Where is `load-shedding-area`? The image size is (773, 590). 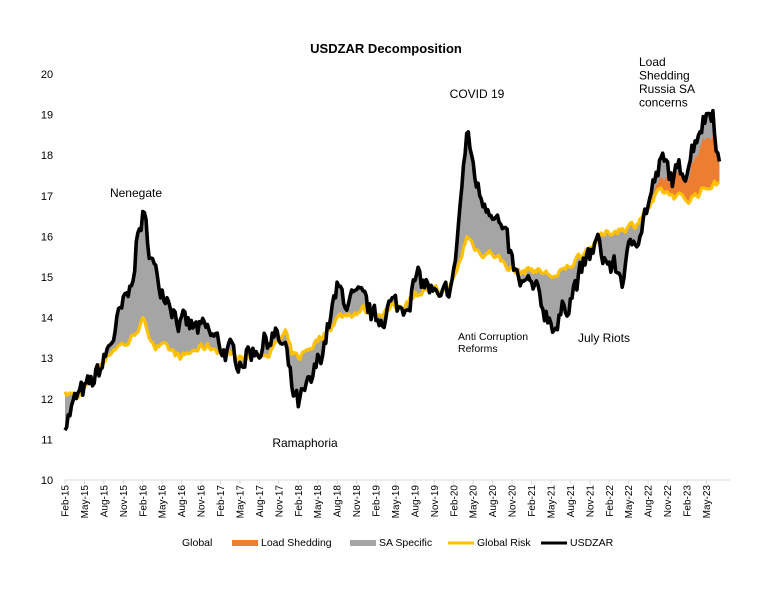 load-shedding-area is located at coordinates (684, 170).